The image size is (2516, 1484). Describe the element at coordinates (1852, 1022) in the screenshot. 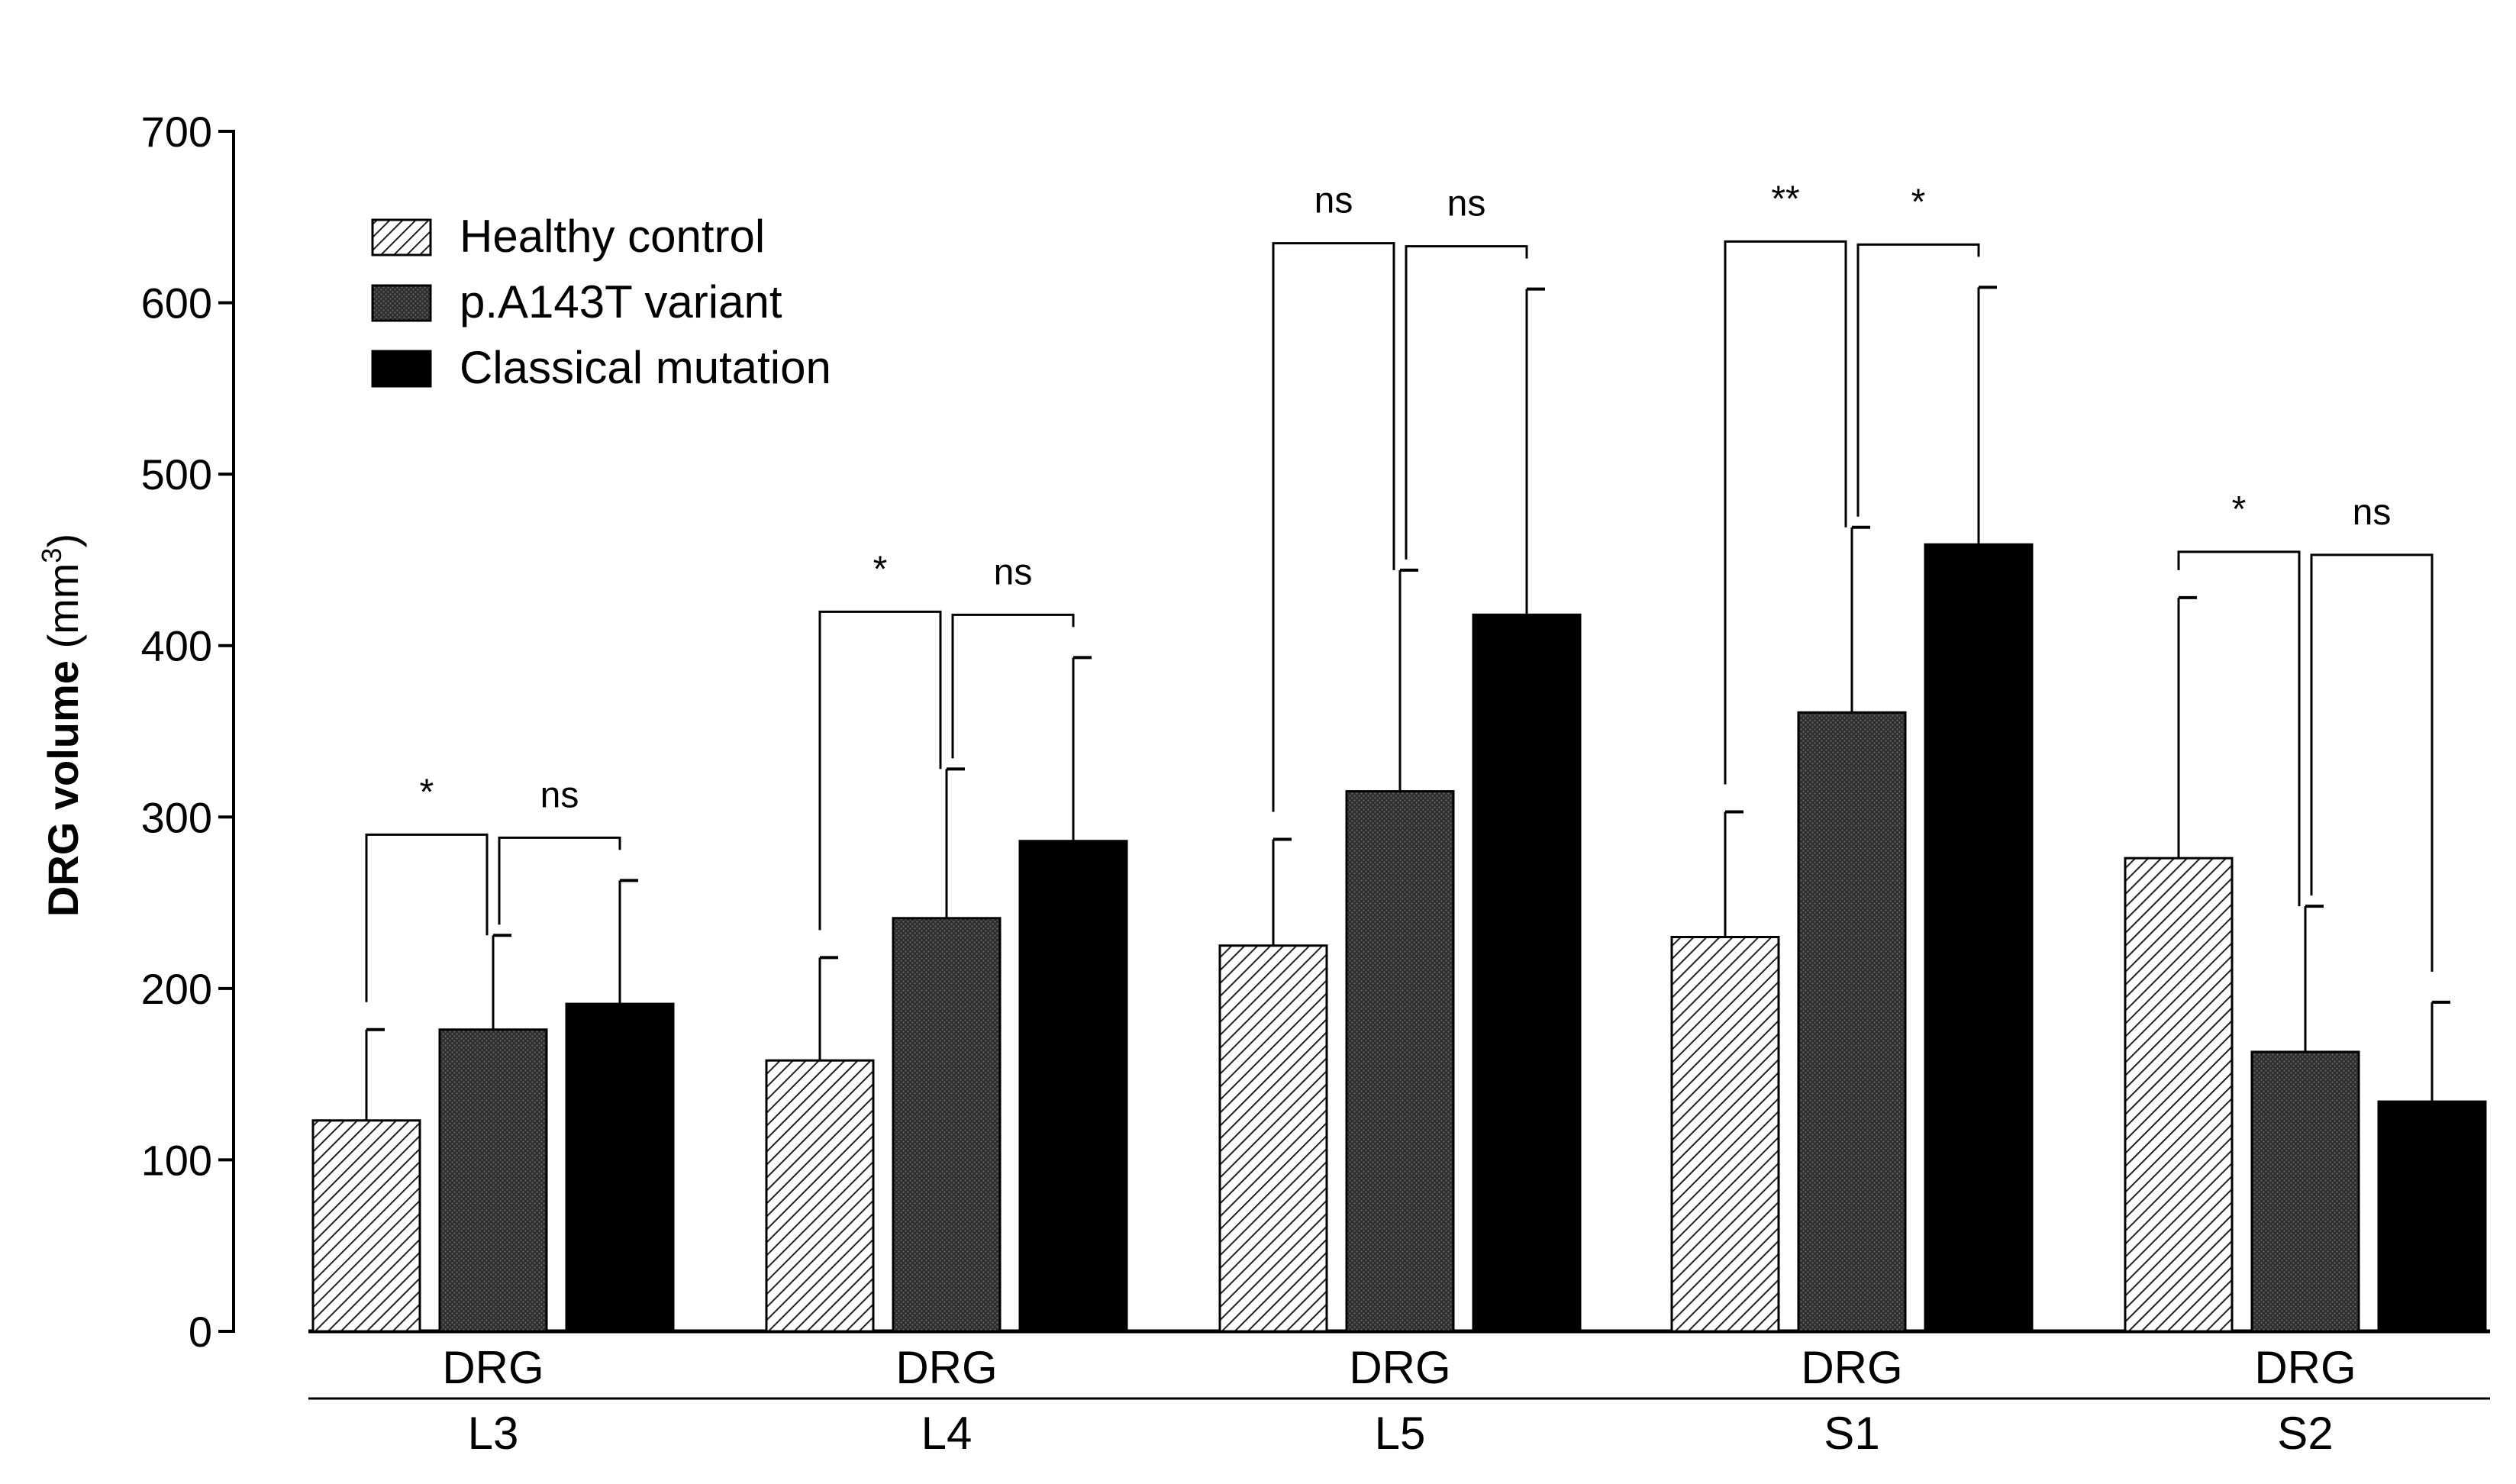

I see `bar-s1-p-a143t-variant` at that location.